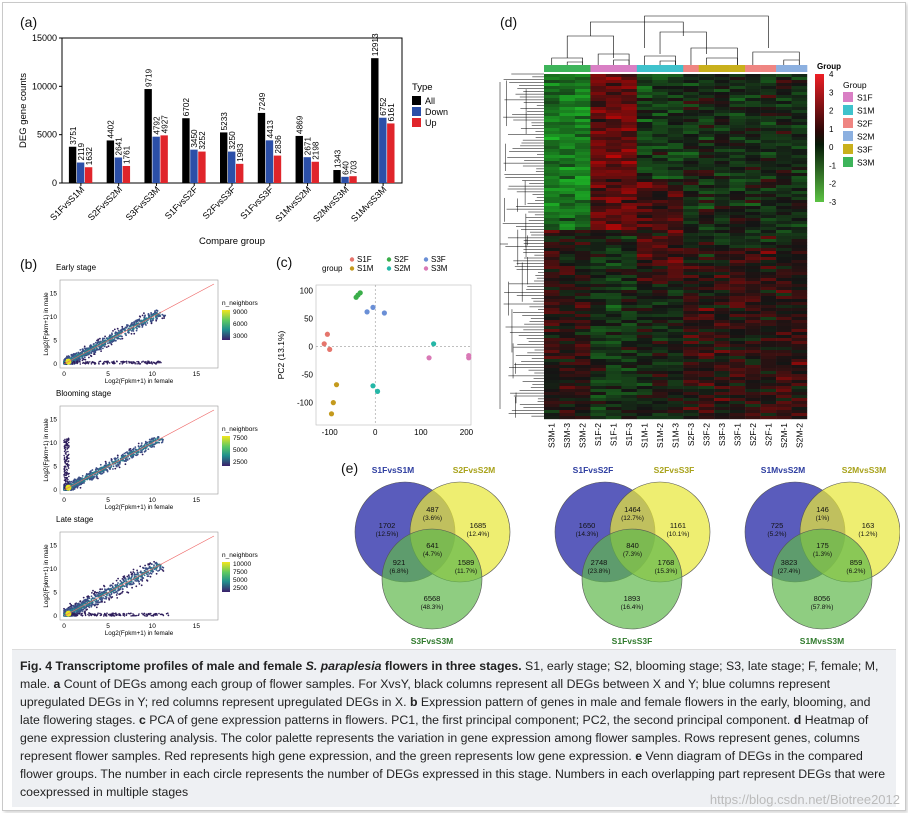  Describe the element at coordinates (142, 720) in the screenshot. I see `caption-tag-c: c` at that location.